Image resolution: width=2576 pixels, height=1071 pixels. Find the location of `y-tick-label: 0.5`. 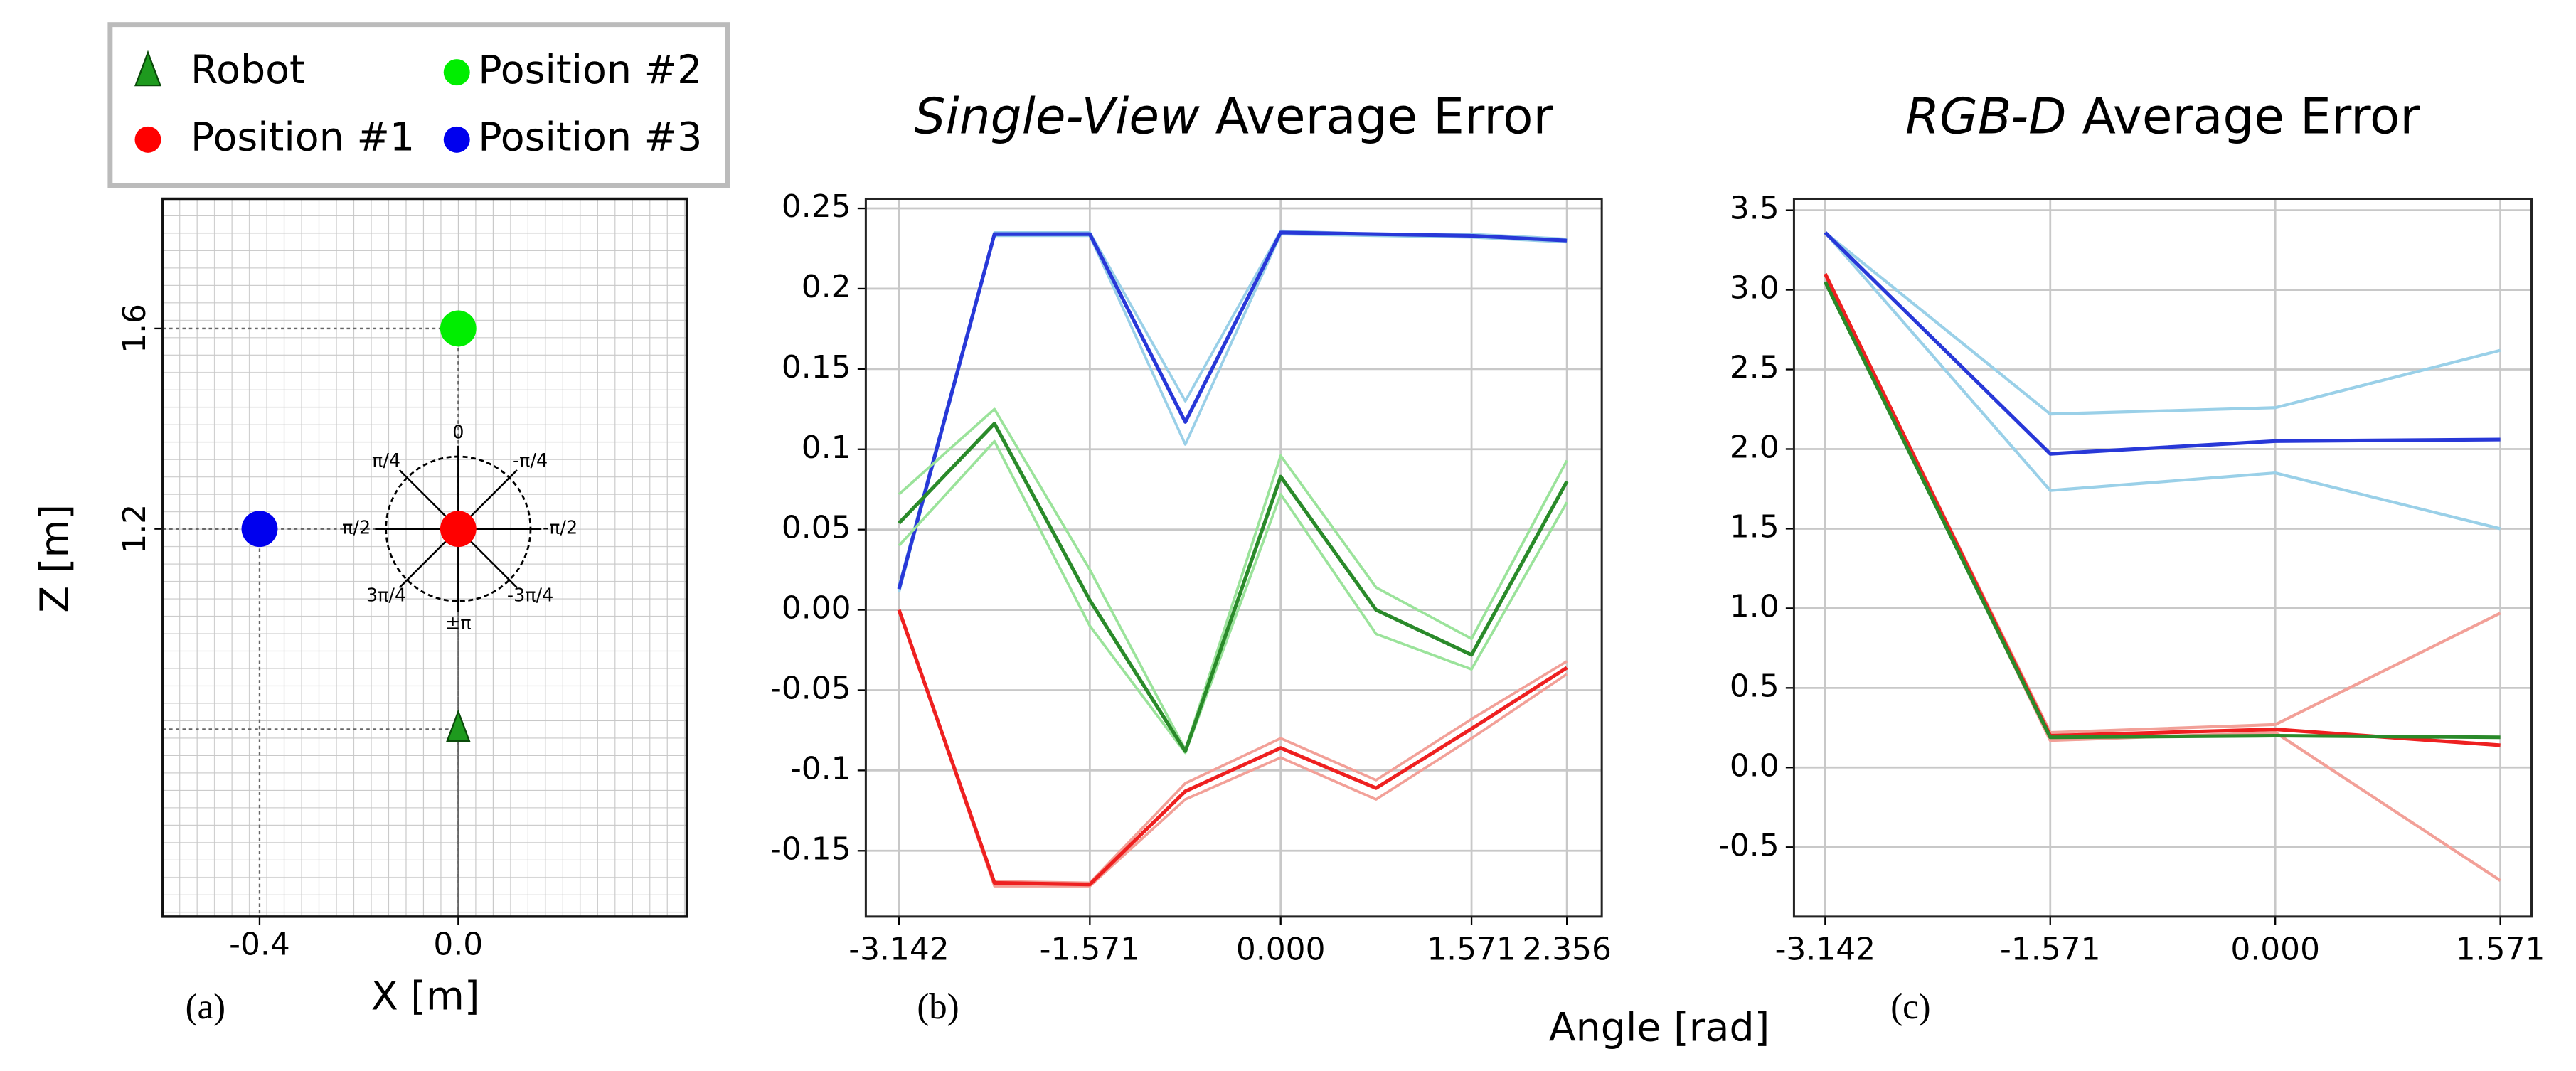

y-tick-label: 0.5 is located at coordinates (1754, 686).